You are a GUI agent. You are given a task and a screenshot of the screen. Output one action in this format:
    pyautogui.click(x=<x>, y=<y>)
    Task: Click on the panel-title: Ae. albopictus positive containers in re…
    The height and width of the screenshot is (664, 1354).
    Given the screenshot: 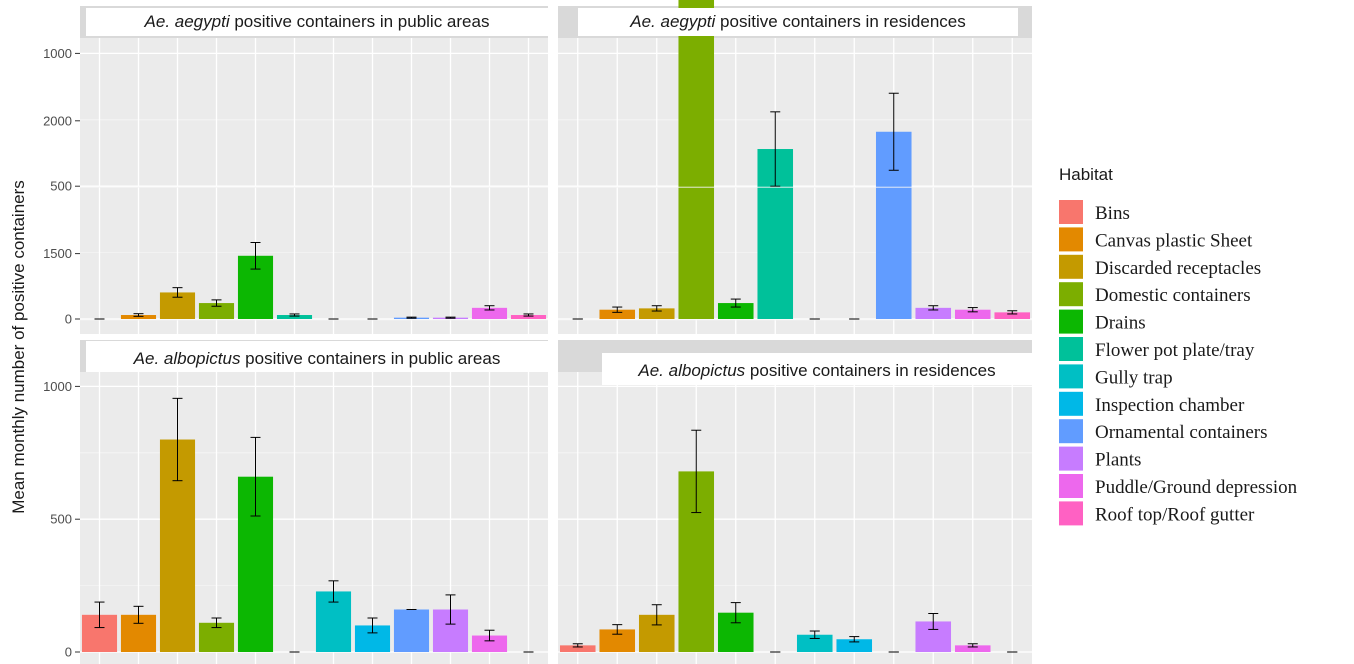 What is the action you would take?
    pyautogui.click(x=816, y=370)
    